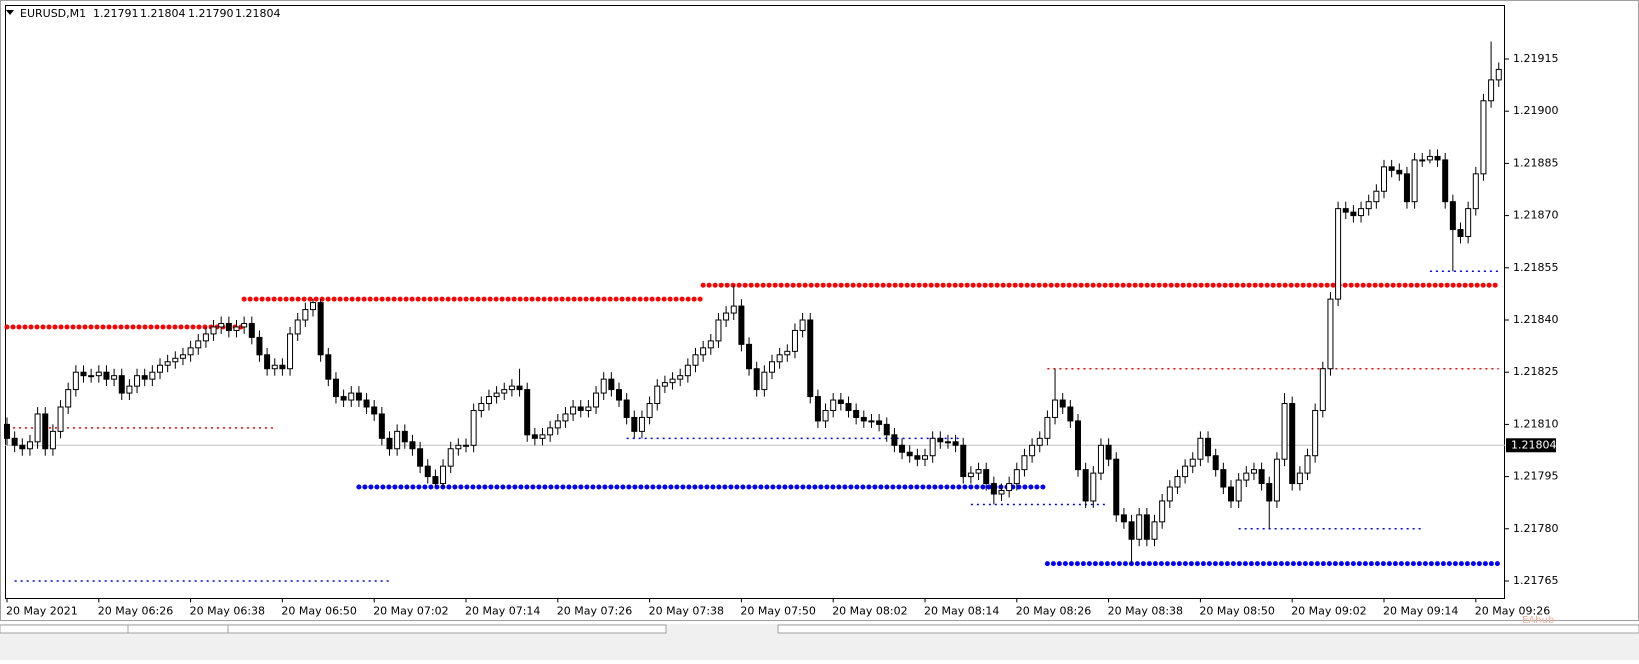 Image resolution: width=1639 pixels, height=664 pixels. I want to click on x-tick-label: 20 May 06:50, so click(318, 610).